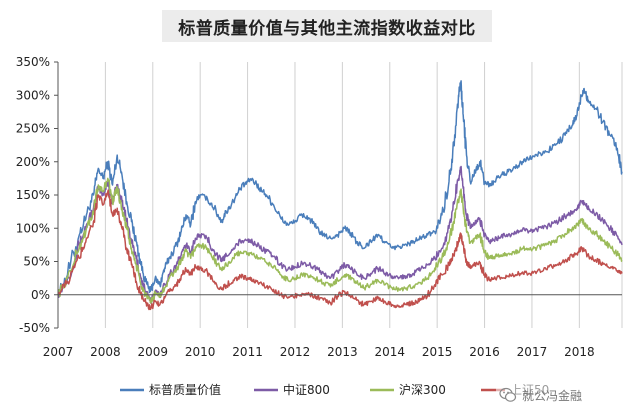 This screenshot has height=416, width=630. Describe the element at coordinates (437, 352) in the screenshot. I see `x-tick-label: 2015` at that location.